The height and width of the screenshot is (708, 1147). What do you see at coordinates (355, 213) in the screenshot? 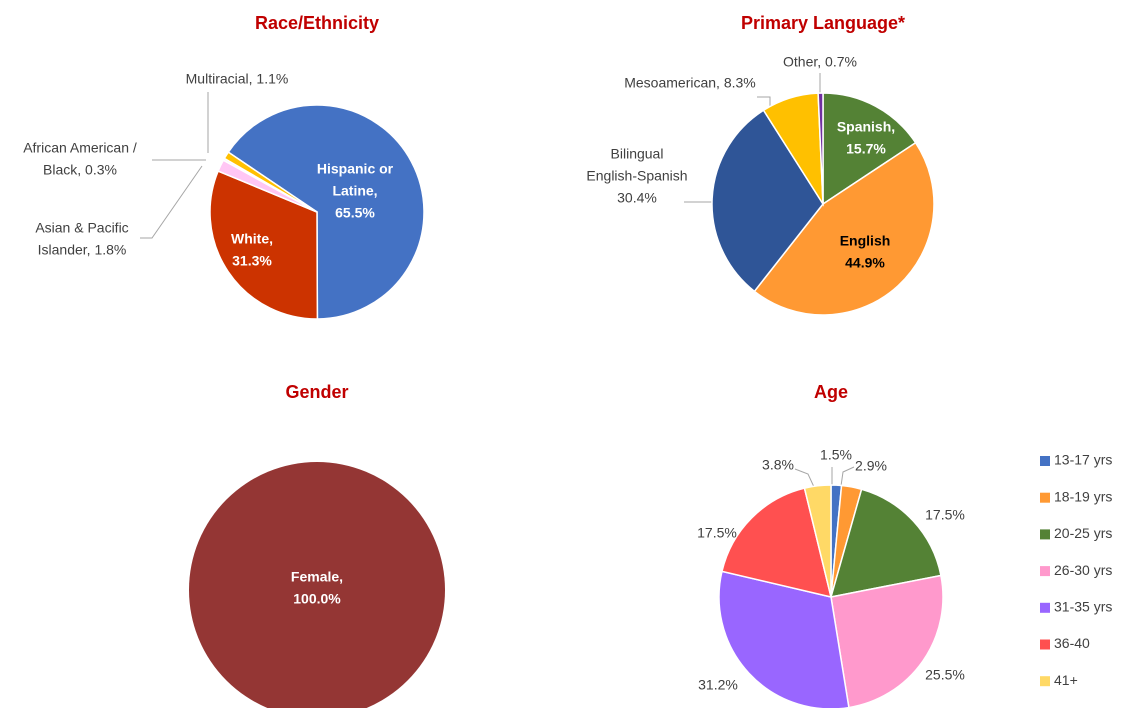
I see `data-label: 65.5%` at bounding box center [355, 213].